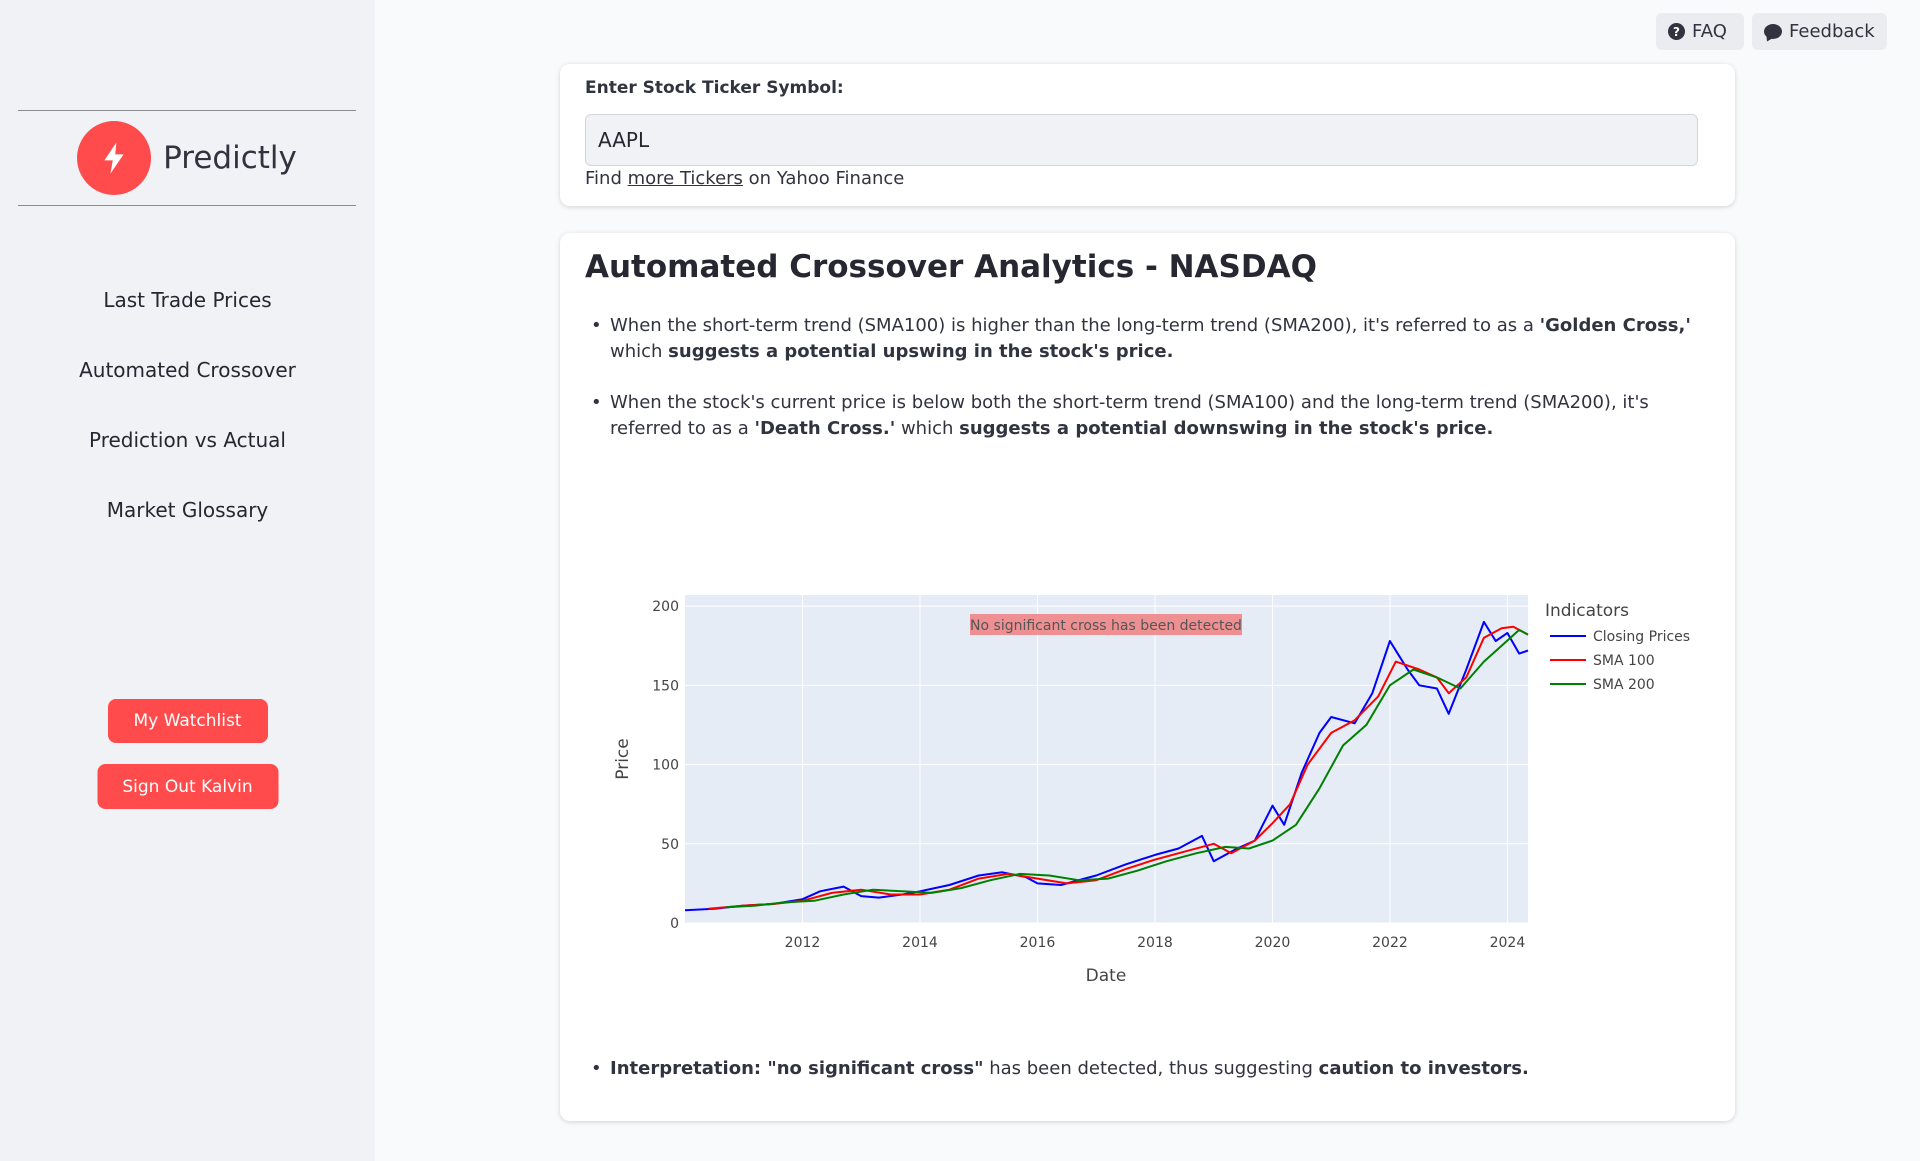 This screenshot has width=1920, height=1161. What do you see at coordinates (1624, 685) in the screenshot?
I see `legend-item-label: SMA 200` at bounding box center [1624, 685].